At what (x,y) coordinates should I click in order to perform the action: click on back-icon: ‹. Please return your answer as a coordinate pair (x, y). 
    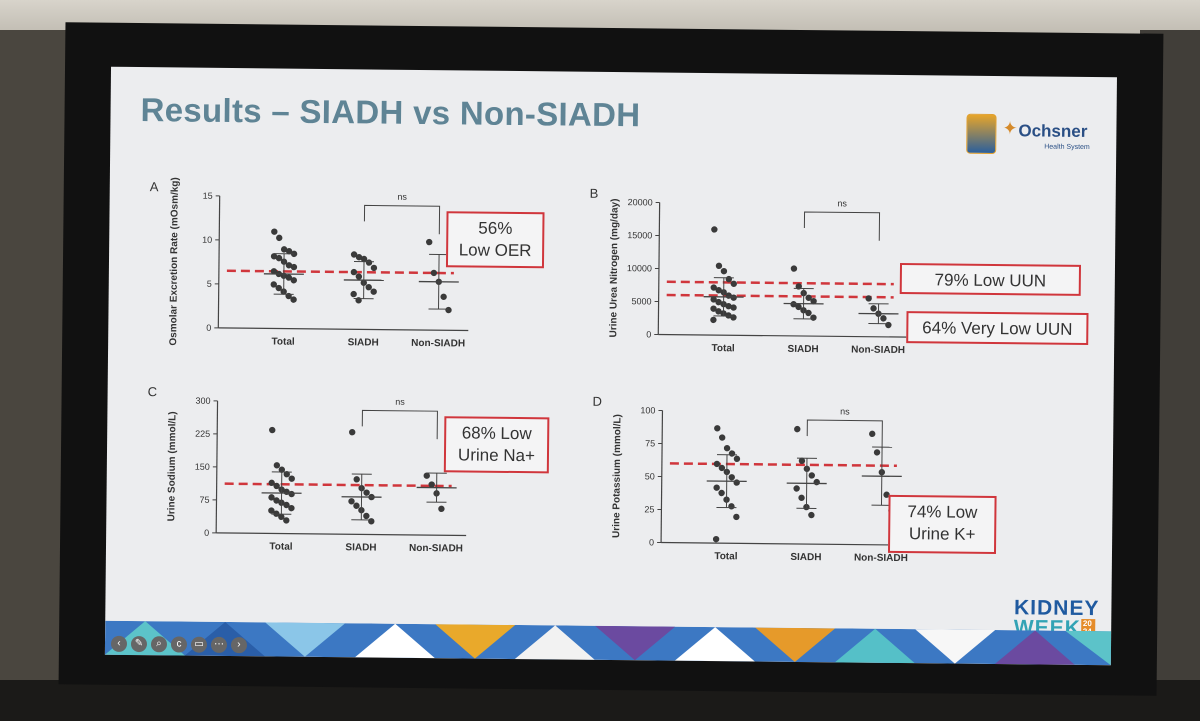
    Looking at the image, I should click on (119, 643).